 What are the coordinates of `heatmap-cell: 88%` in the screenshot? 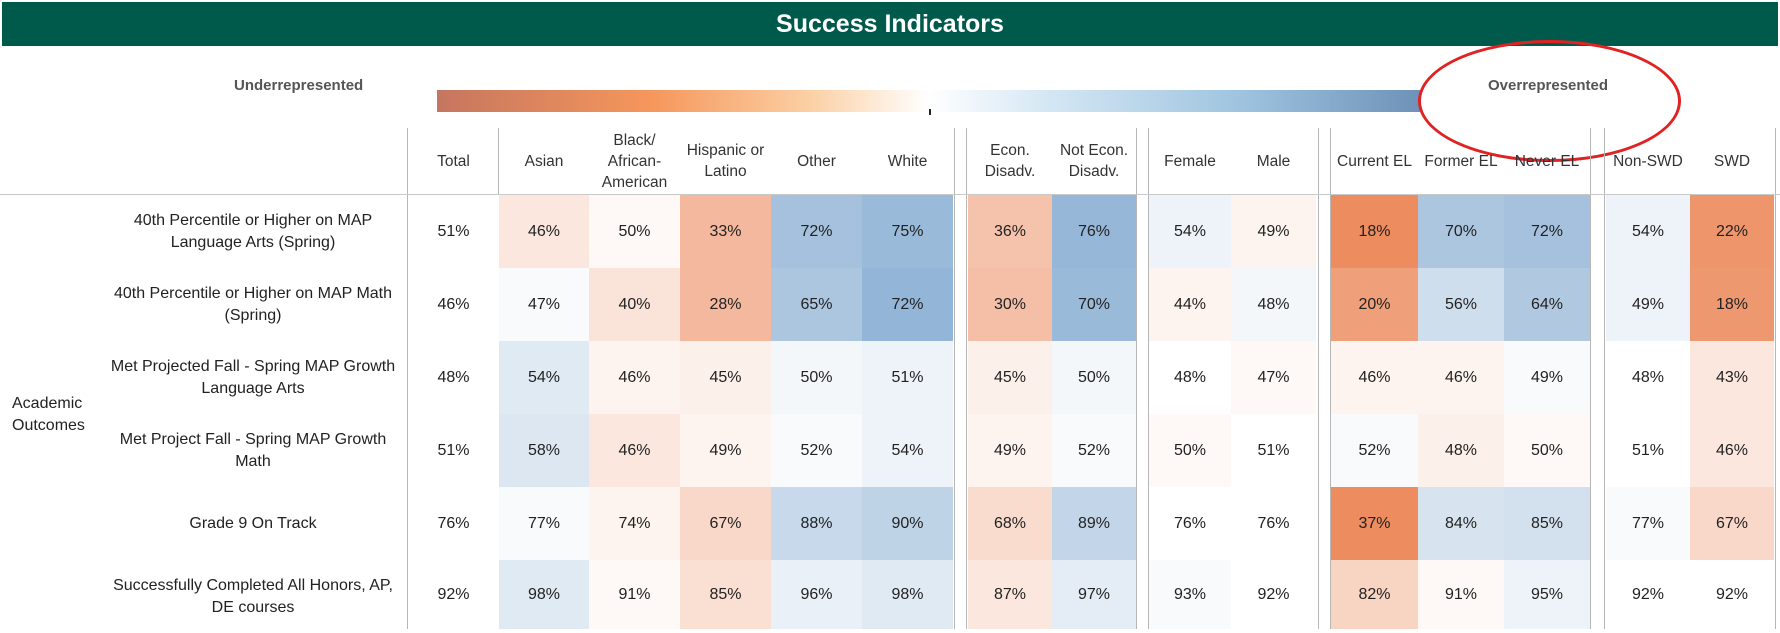 It's located at (816, 523).